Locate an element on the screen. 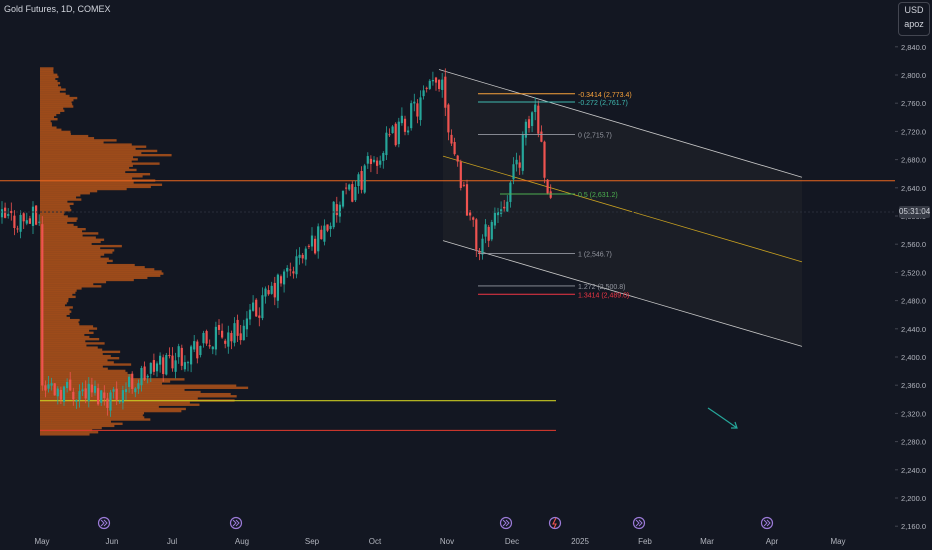 Image resolution: width=932 pixels, height=550 pixels. price-tick-label: 2,360.0 is located at coordinates (913, 385).